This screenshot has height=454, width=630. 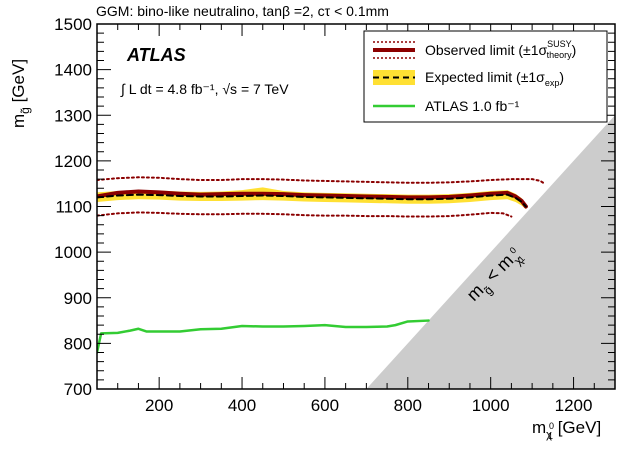 I want to click on y-tick-label: 1300, so click(x=73, y=115).